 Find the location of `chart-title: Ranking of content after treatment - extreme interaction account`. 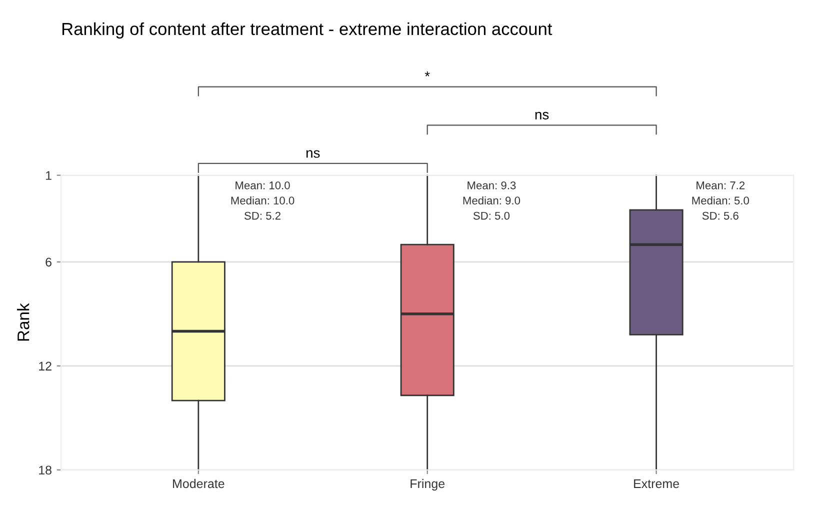

chart-title: Ranking of content after treatment - extreme interaction account is located at coordinates (307, 30).